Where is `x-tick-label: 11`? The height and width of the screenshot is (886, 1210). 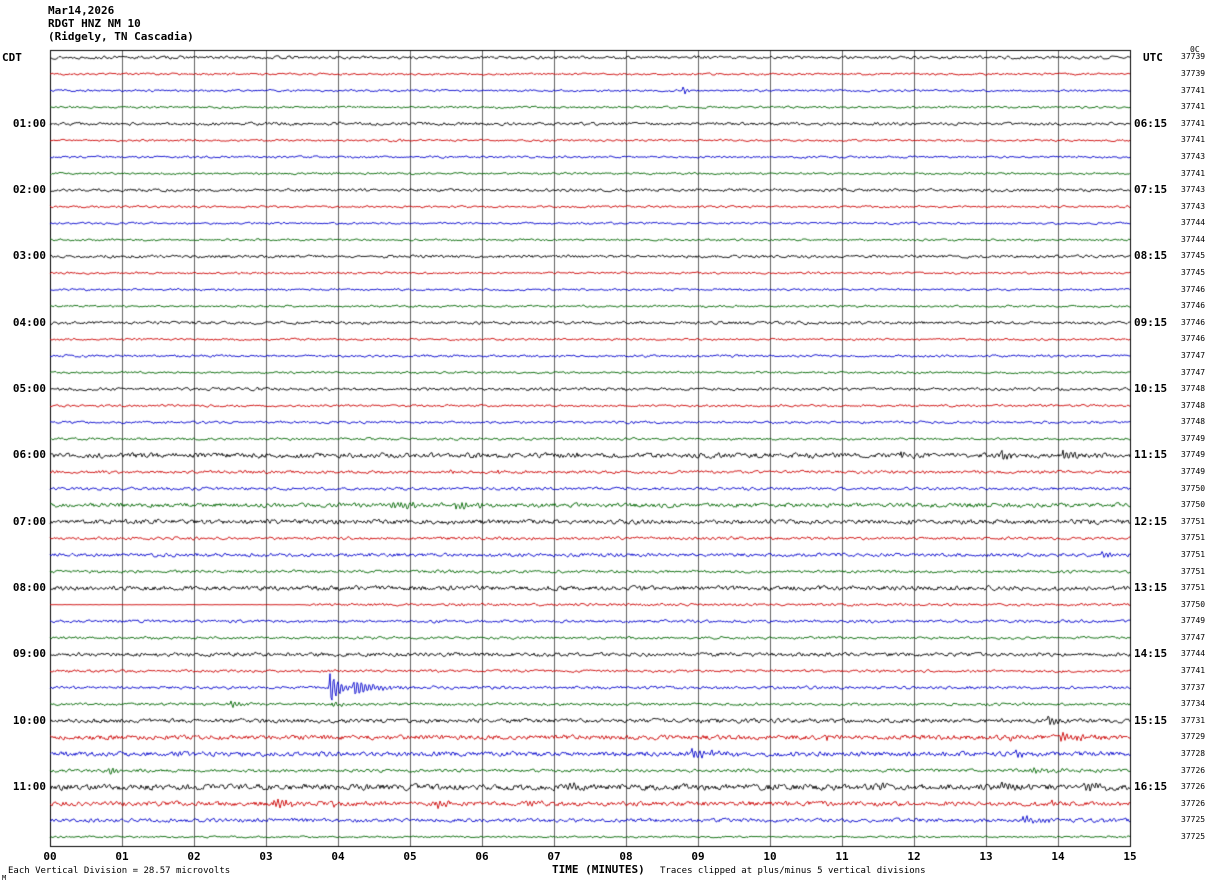 x-tick-label: 11 is located at coordinates (842, 856).